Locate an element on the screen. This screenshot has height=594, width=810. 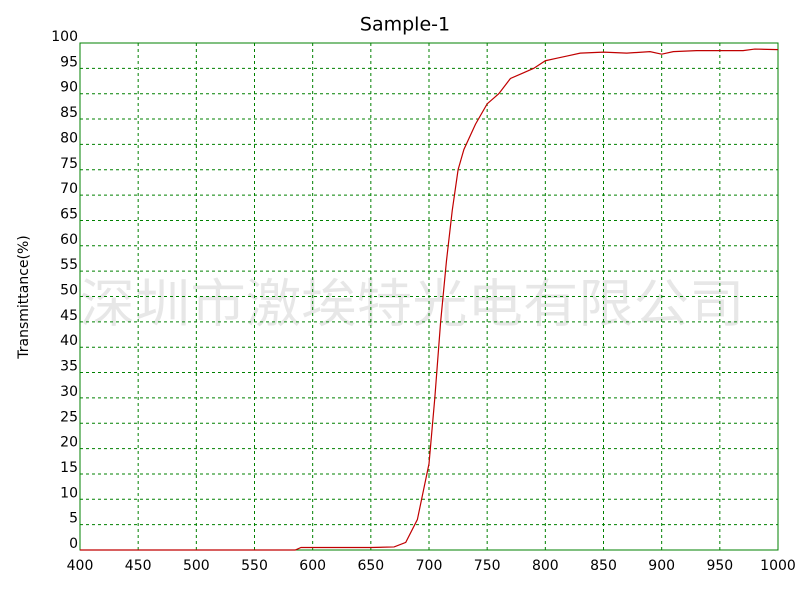
y-tick-label: 25 is located at coordinates (69, 417).